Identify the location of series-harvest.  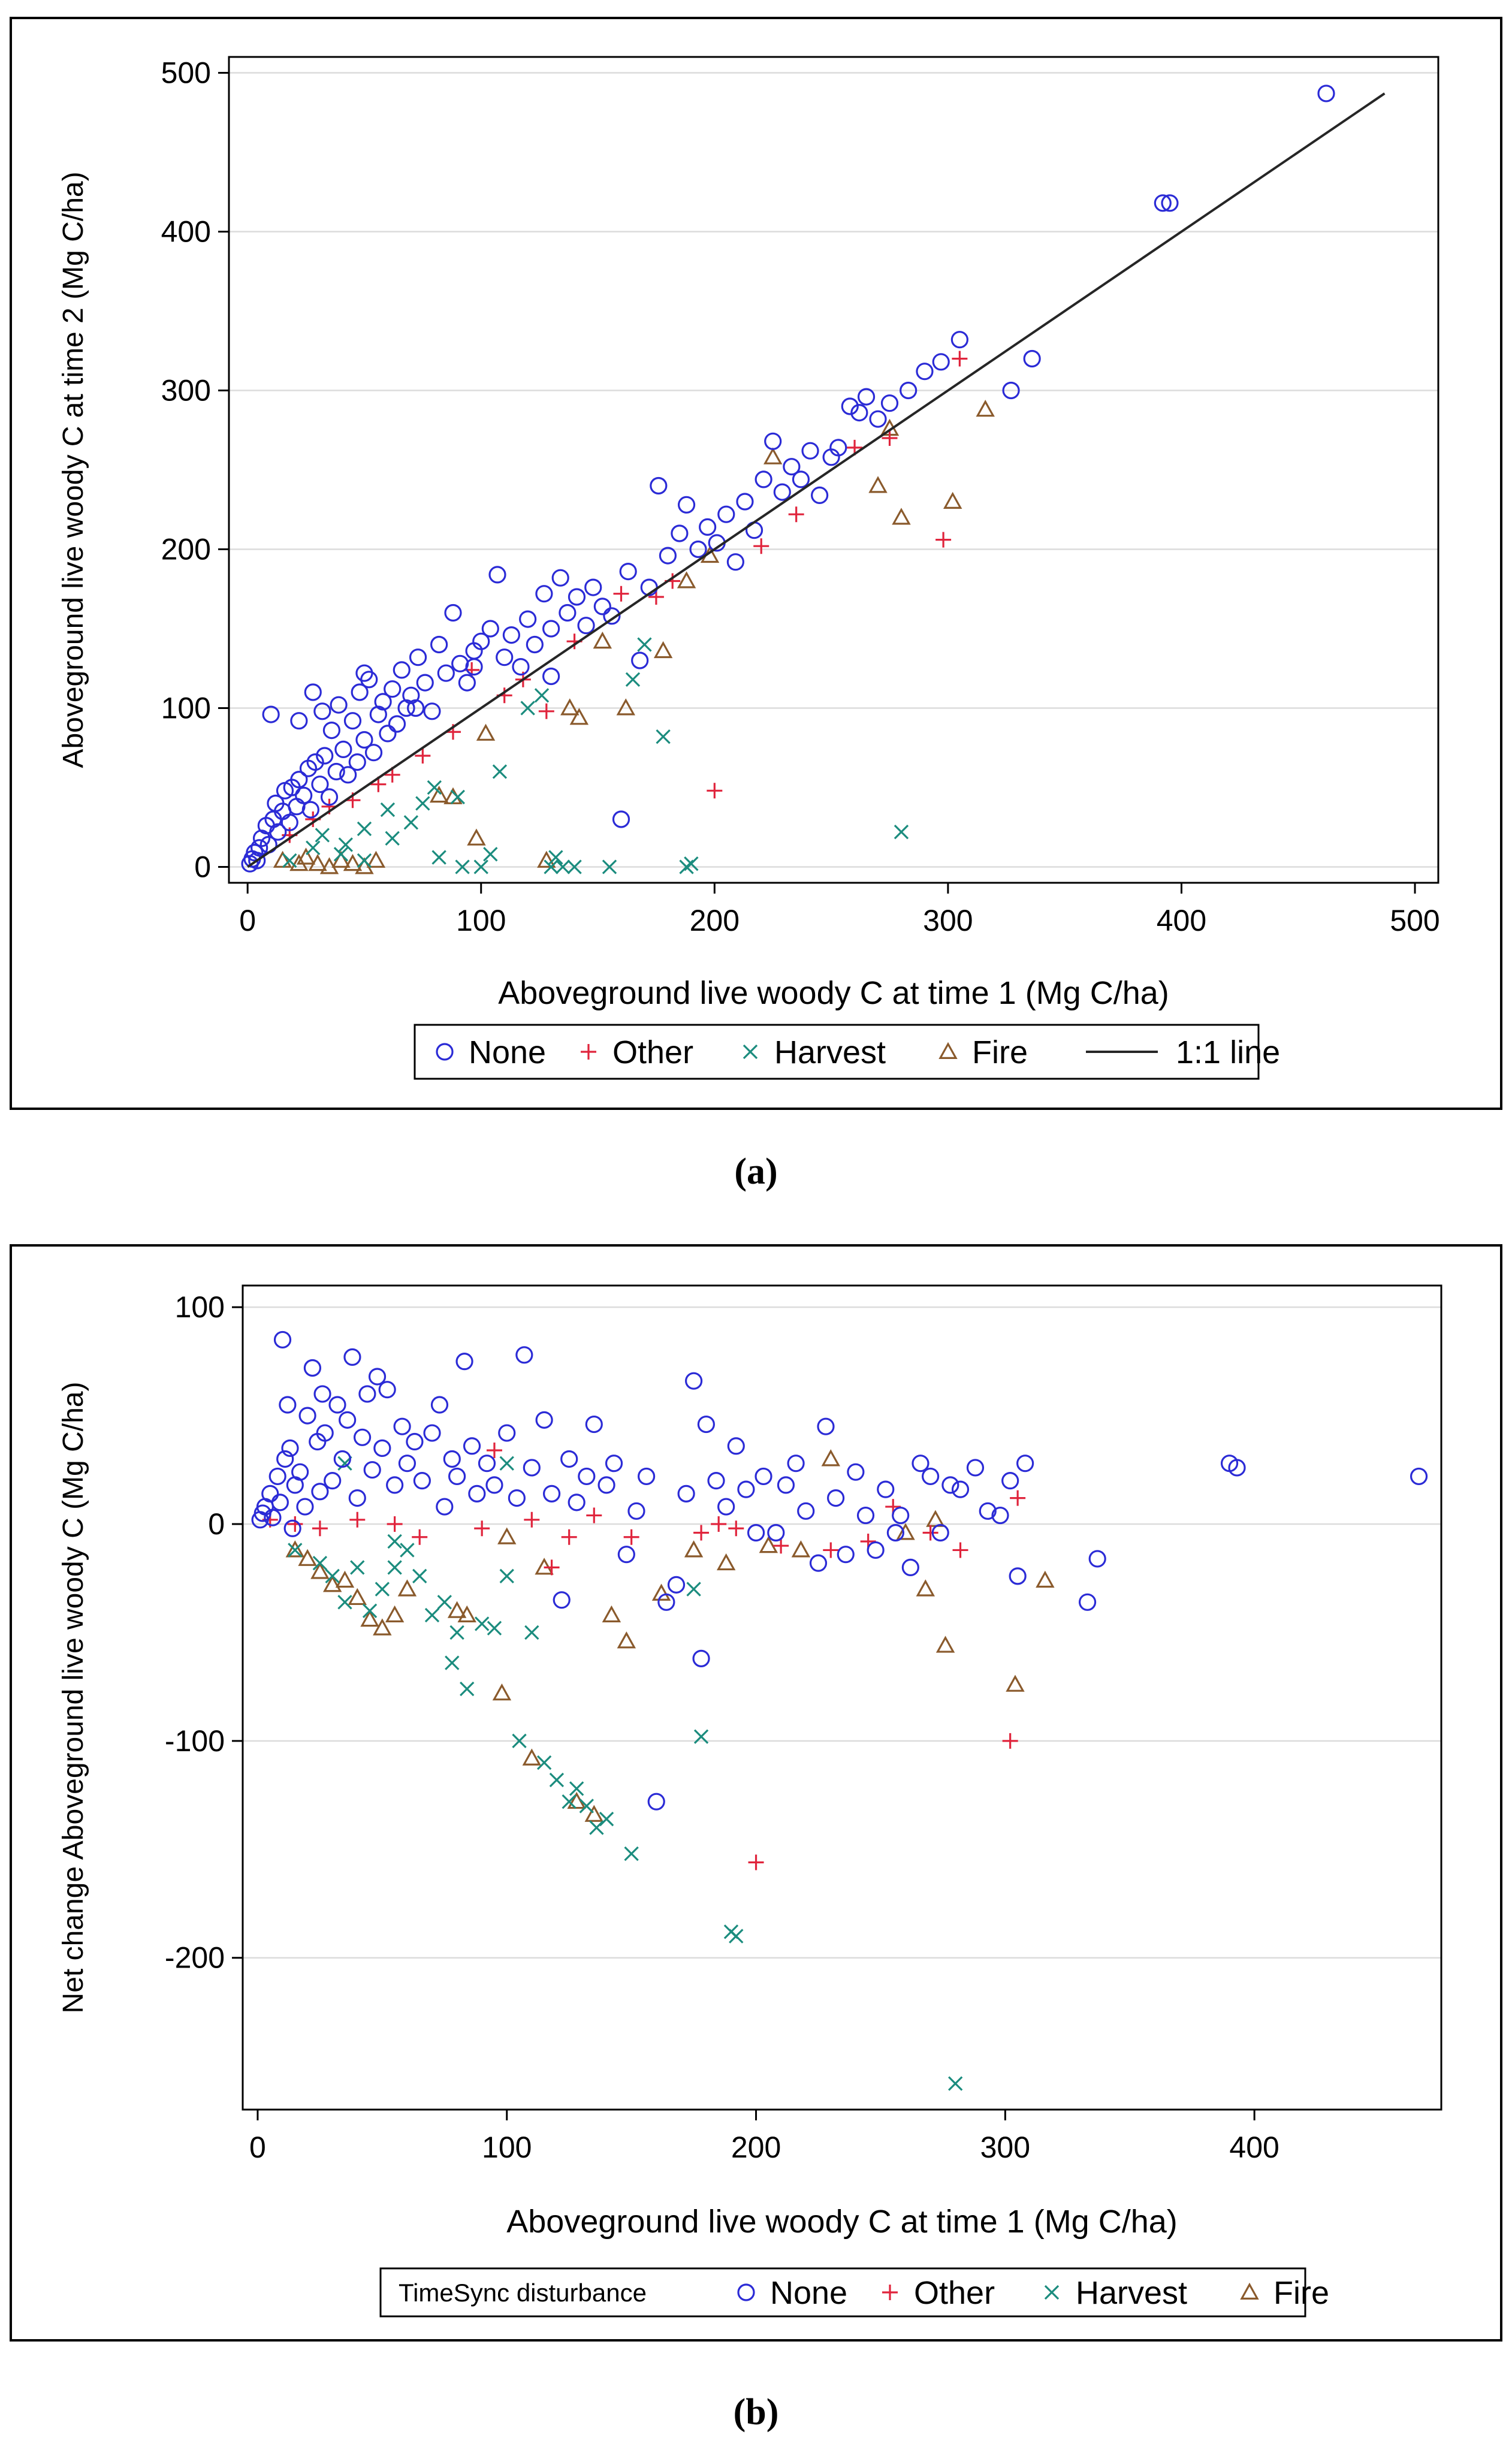
(595, 755).